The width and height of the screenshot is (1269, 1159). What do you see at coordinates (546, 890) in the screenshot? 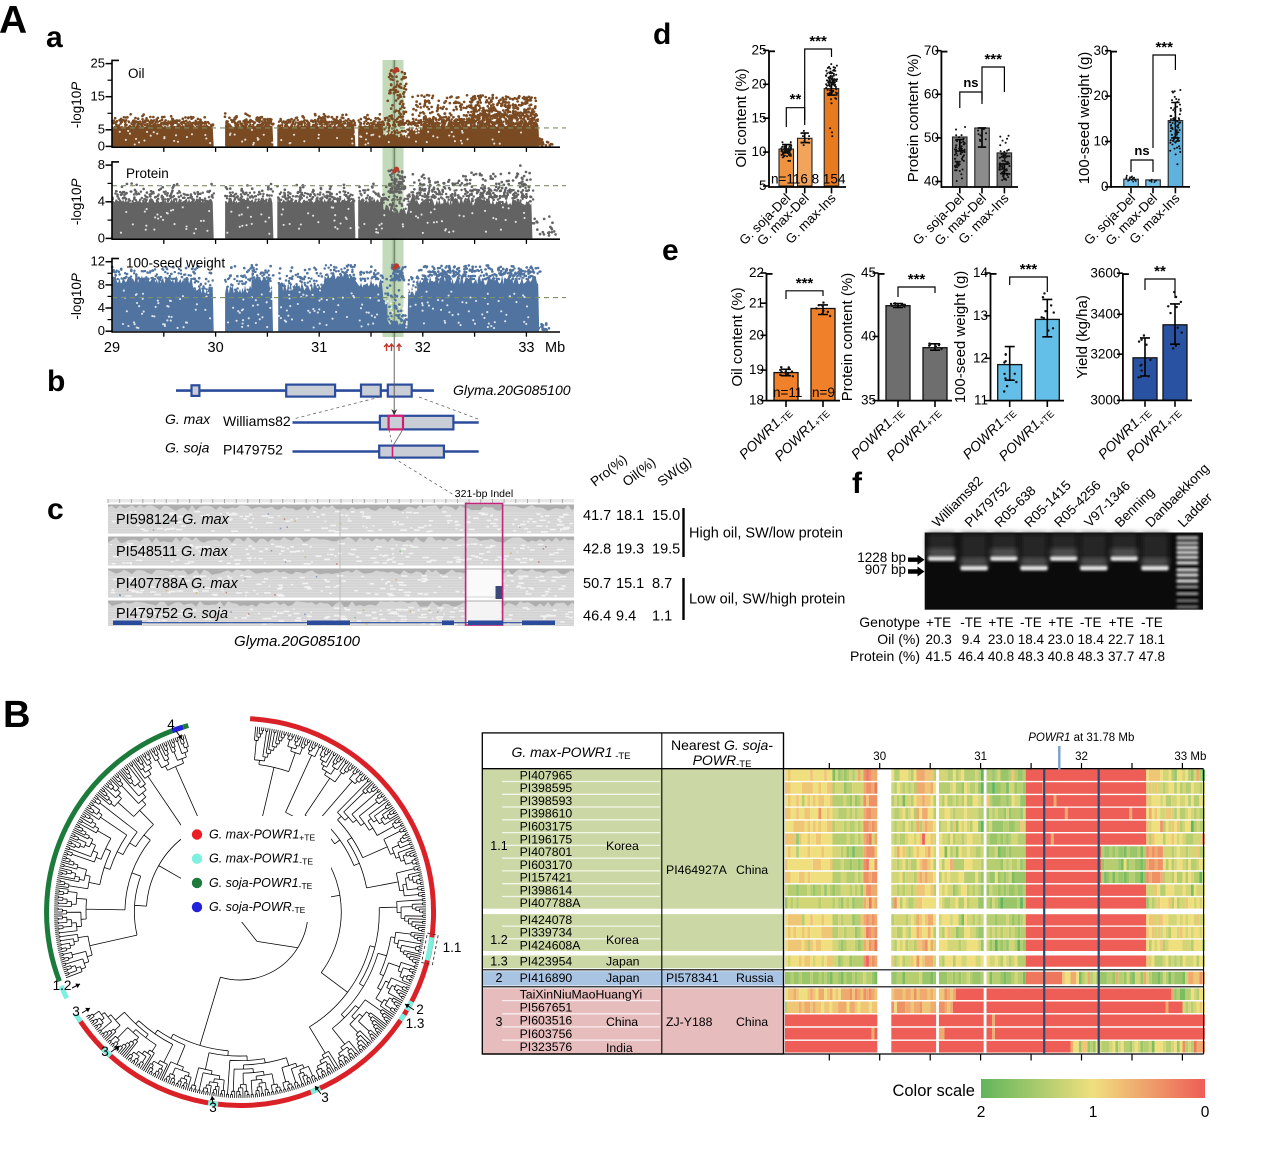
I see `svg-text: PI398614` at bounding box center [546, 890].